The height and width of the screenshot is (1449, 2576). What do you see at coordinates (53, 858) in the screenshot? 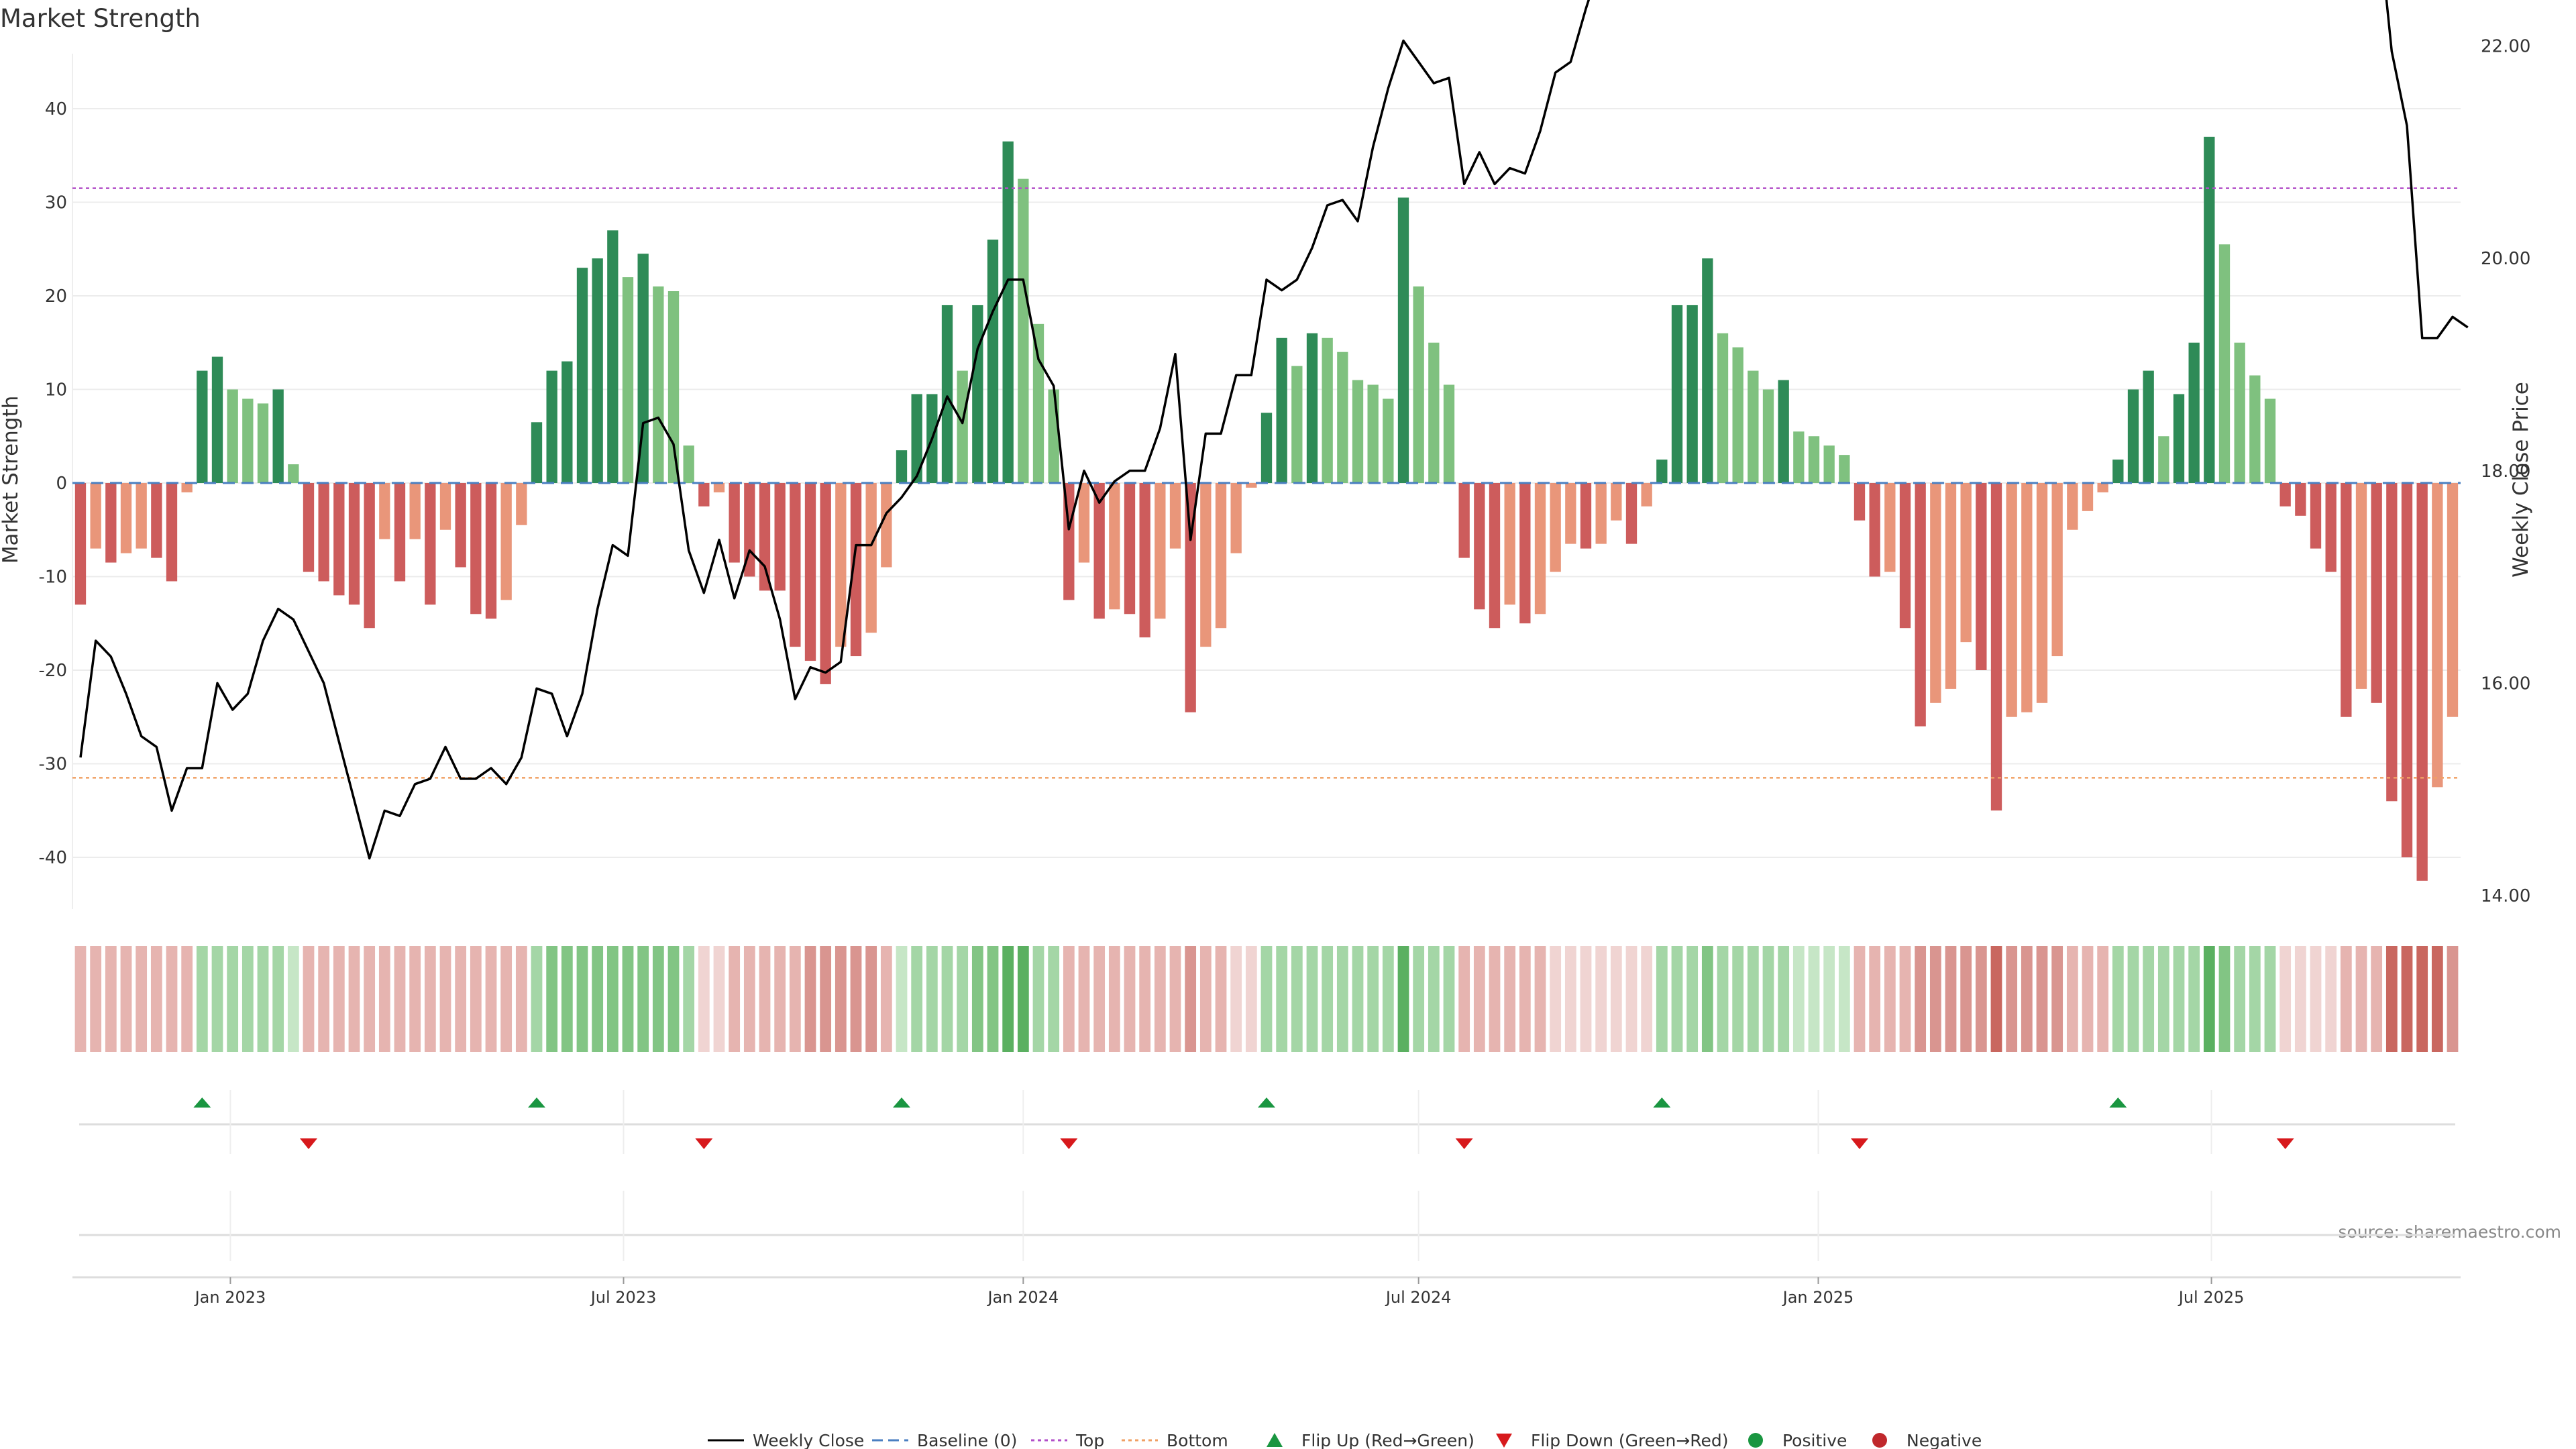
I see `y-tick-label: -40` at bounding box center [53, 858].